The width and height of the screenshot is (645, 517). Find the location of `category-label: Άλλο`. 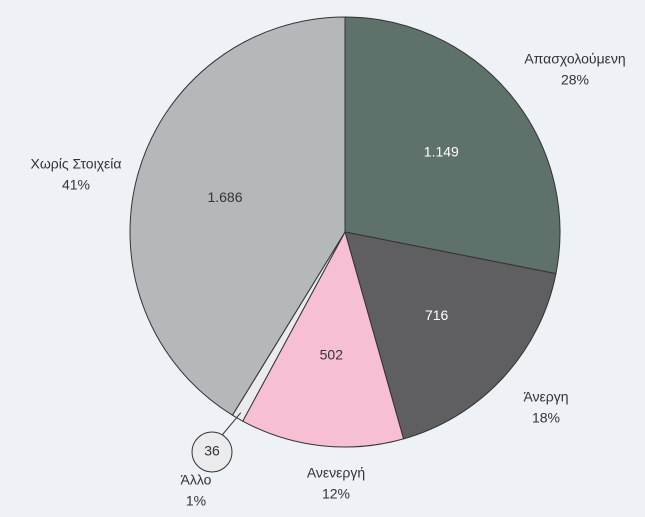

category-label: Άλλο is located at coordinates (196, 480).